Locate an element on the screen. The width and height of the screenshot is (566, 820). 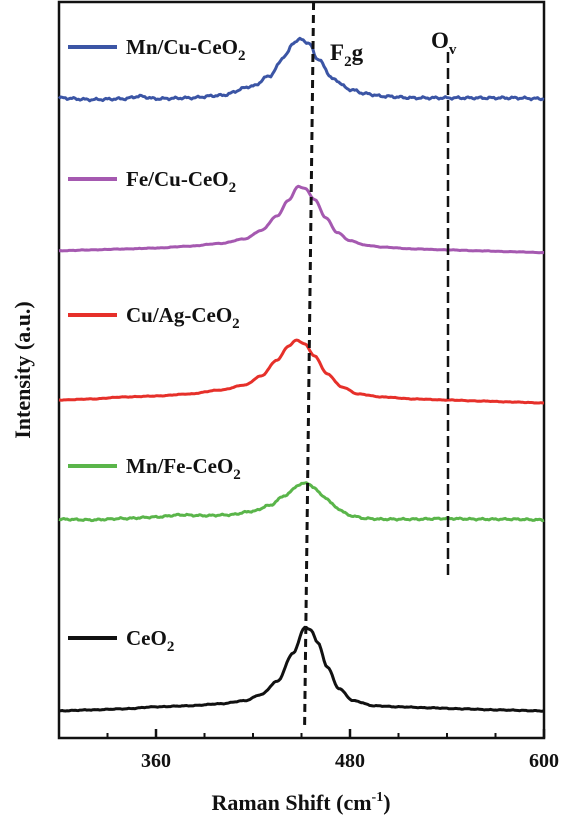
legend-label-mnfe: Mn/Fe-CeO2 is located at coordinates (183, 468).